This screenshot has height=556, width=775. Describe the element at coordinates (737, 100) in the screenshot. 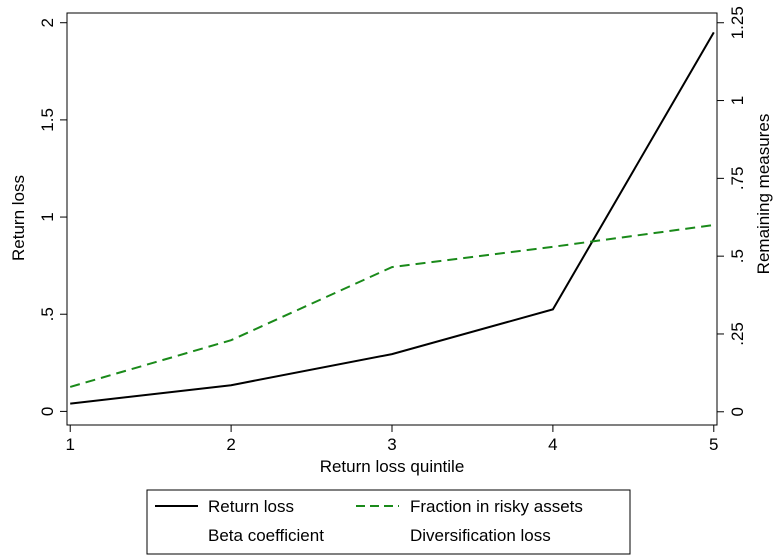

I see `right-tick-label: 1` at that location.